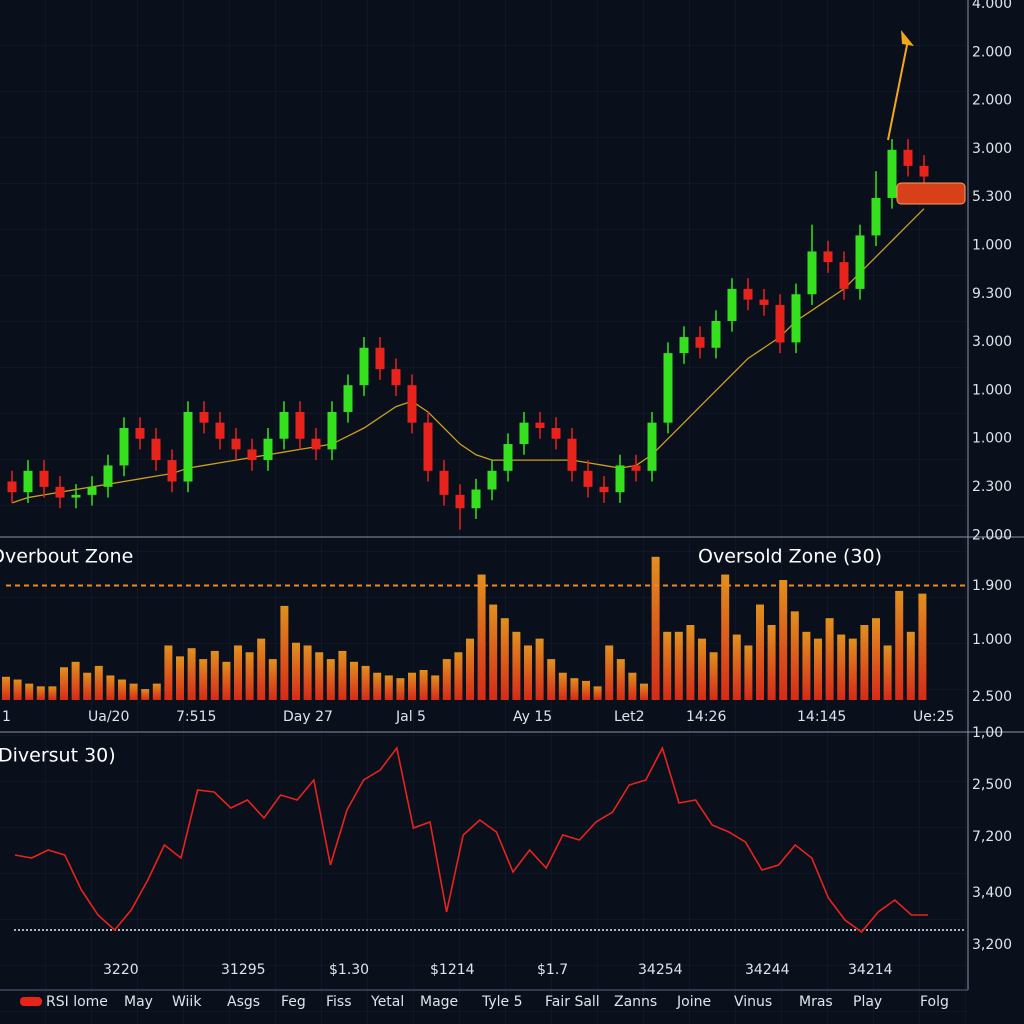  What do you see at coordinates (931, 193) in the screenshot?
I see `price-tag` at bounding box center [931, 193].